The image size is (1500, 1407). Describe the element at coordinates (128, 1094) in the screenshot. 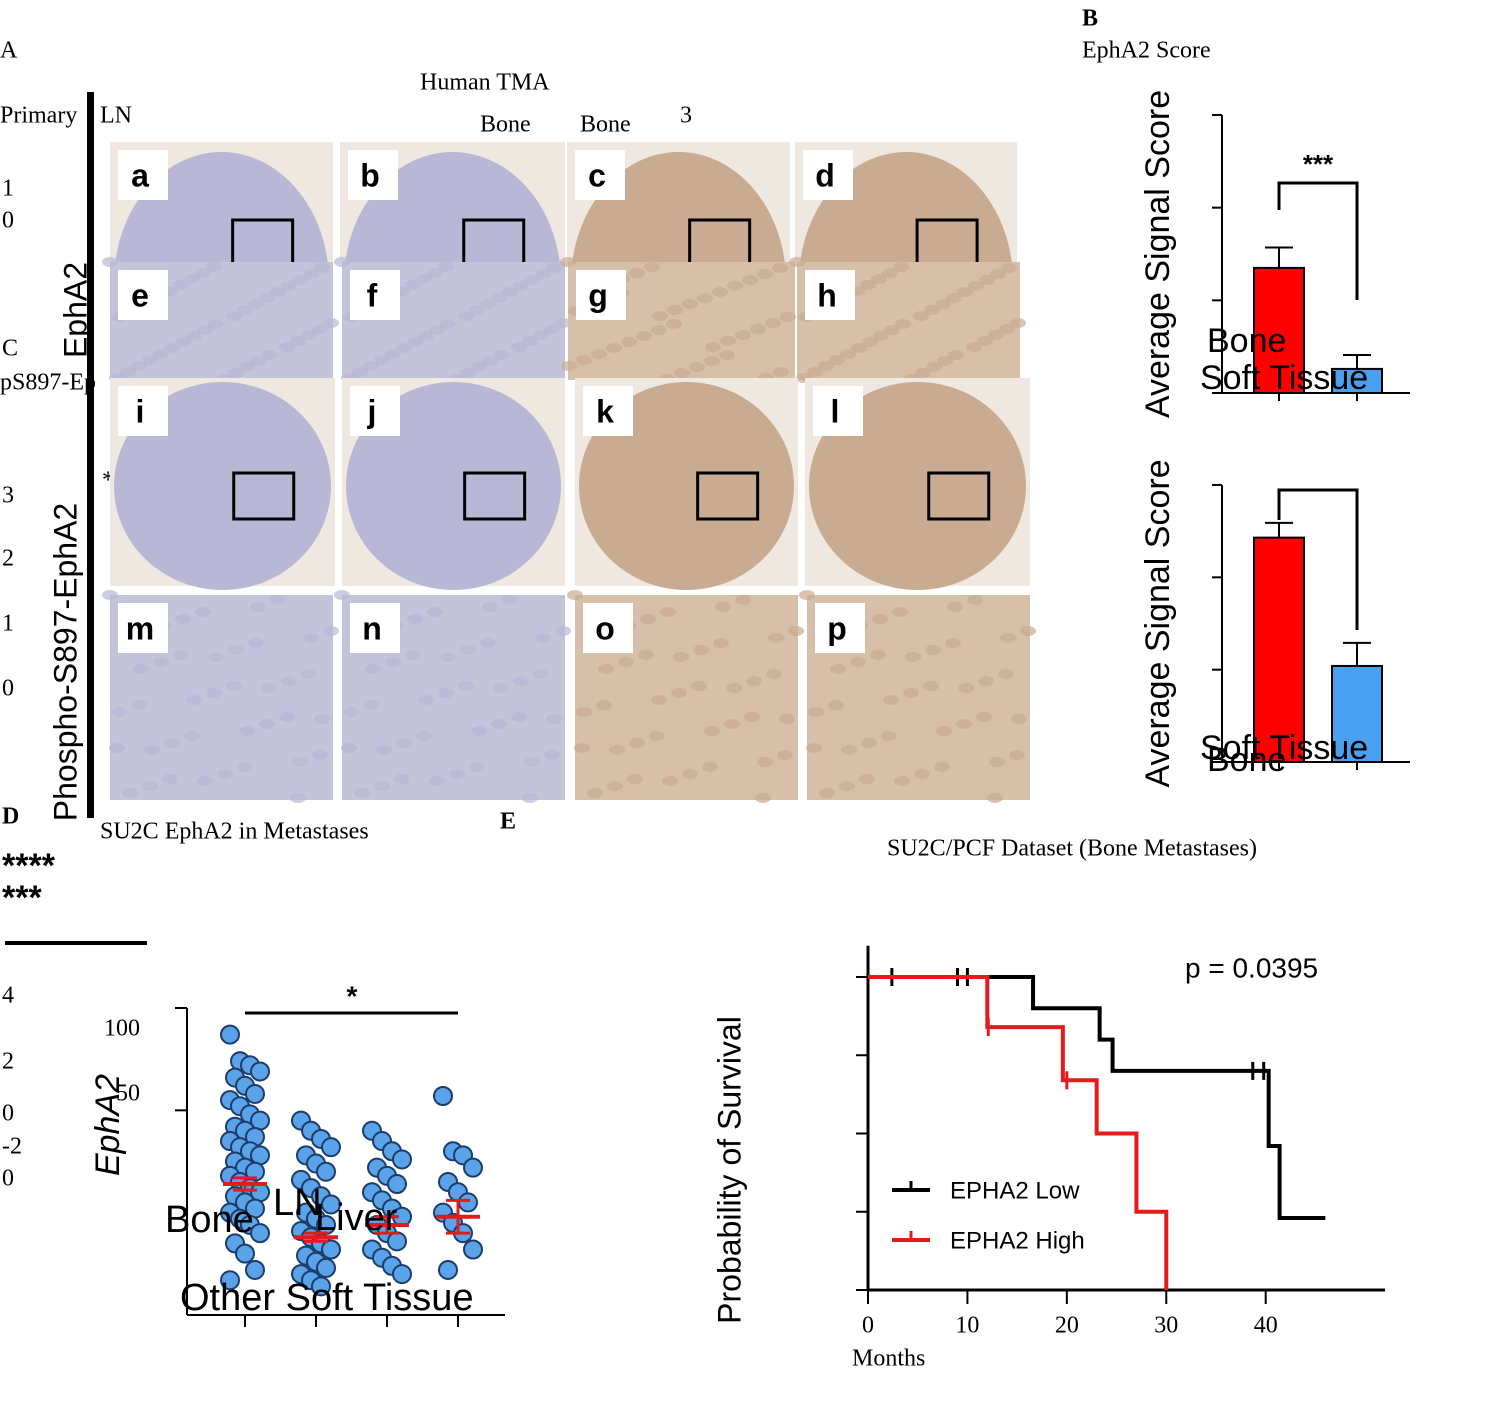

I see `y-tick-label: 50` at that location.